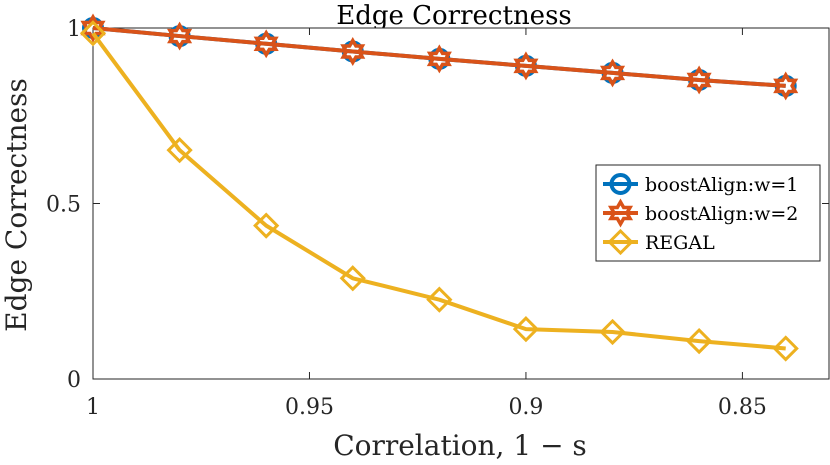  I want to click on legend: boostAlign:w=1 boostAlign:w=2 REGAL, so click(708, 213).